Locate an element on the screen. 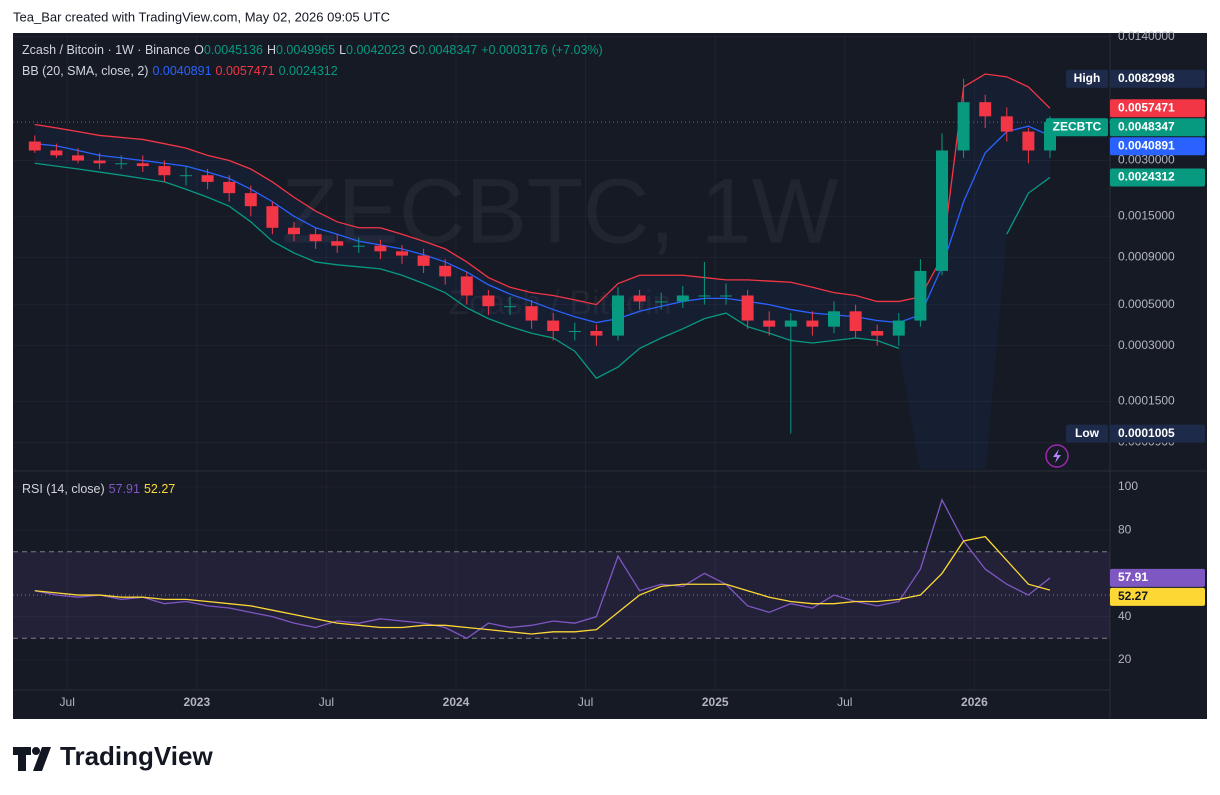 This screenshot has width=1220, height=795. y-tick-label: 80 is located at coordinates (1125, 529).